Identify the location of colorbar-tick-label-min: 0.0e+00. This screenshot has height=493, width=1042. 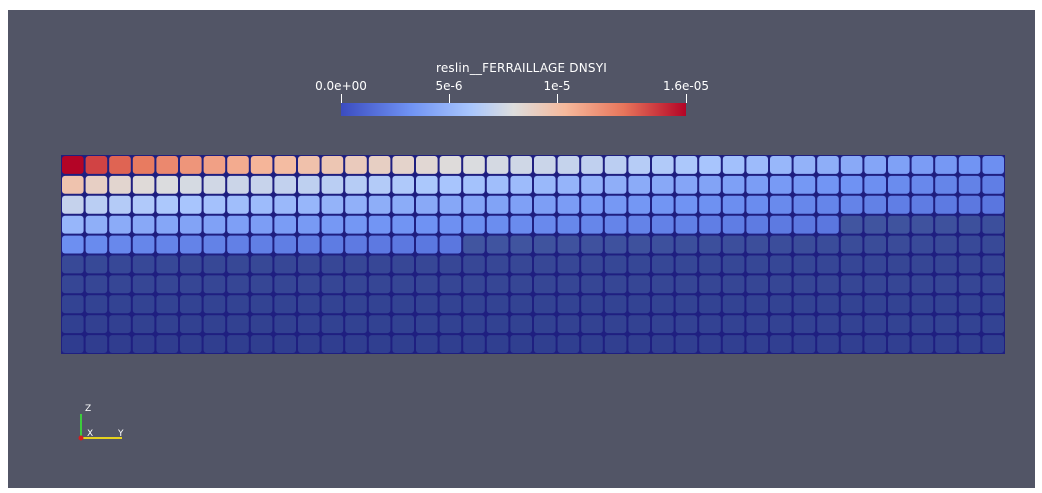
(341, 86).